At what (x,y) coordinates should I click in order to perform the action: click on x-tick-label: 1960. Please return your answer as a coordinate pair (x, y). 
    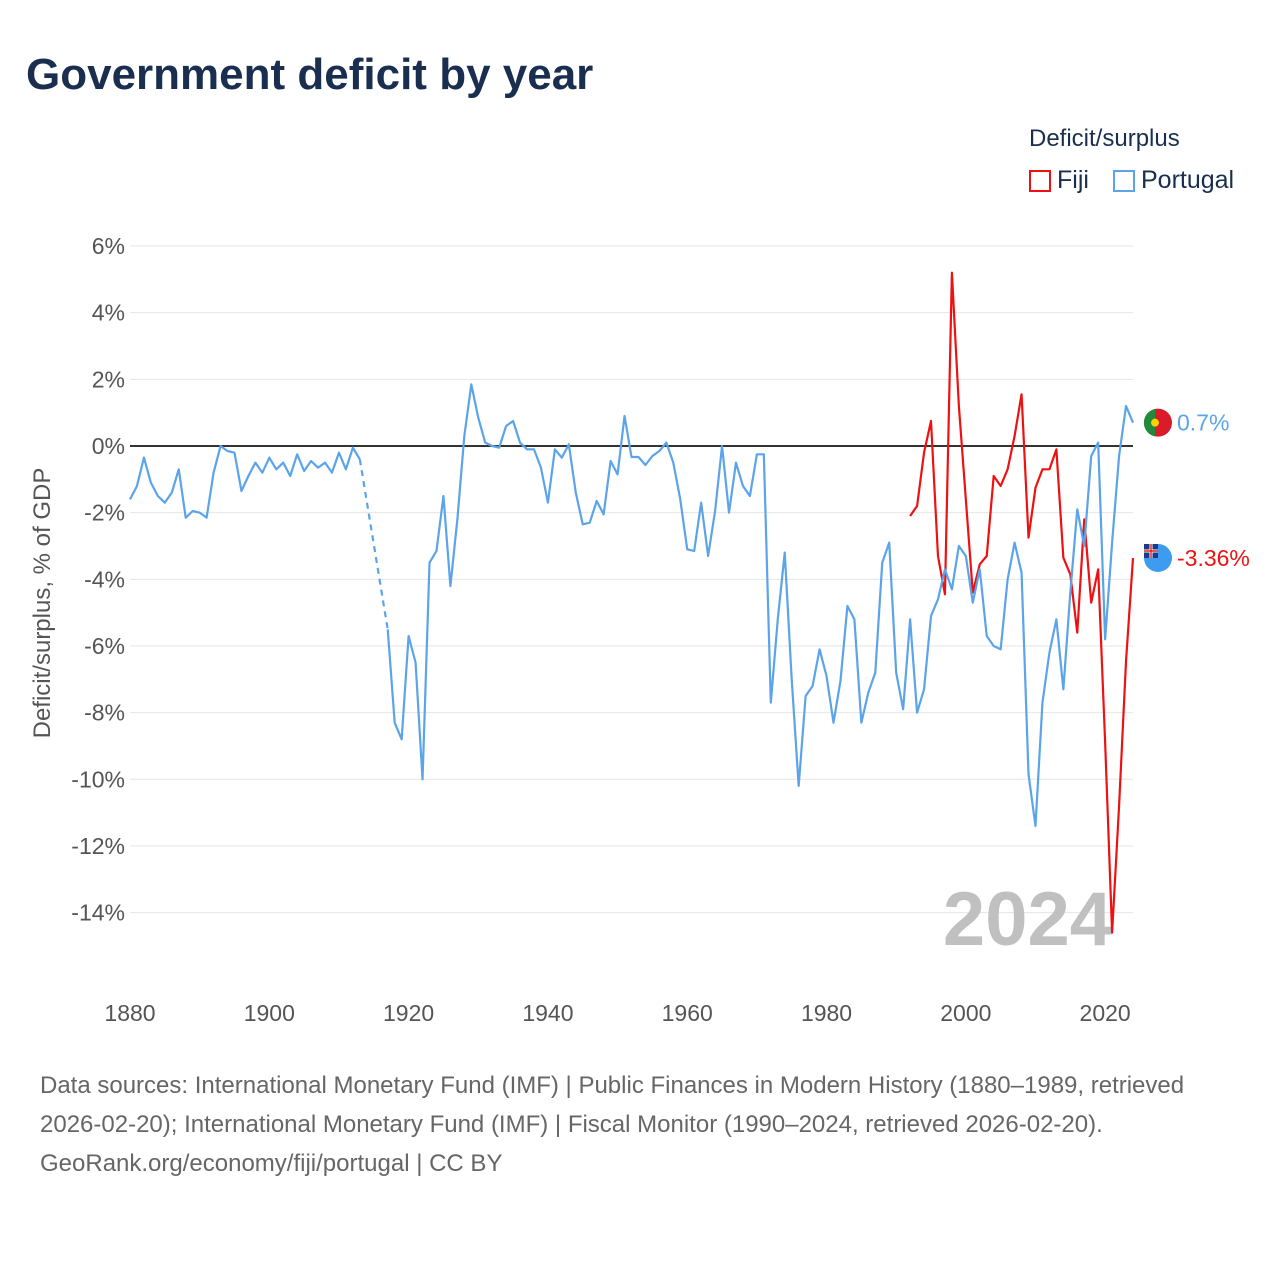
    Looking at the image, I should click on (687, 1013).